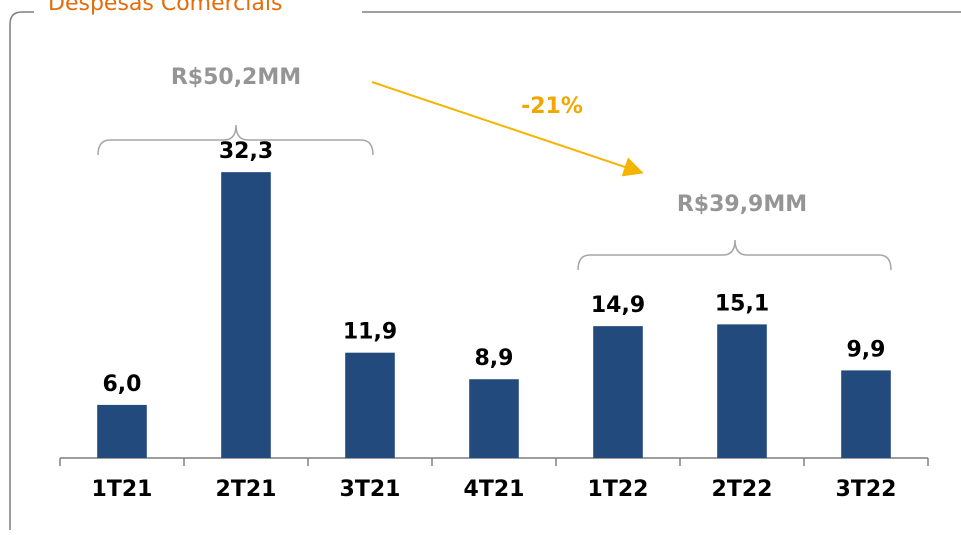  What do you see at coordinates (370, 489) in the screenshot?
I see `x-tick-label: 3T21` at bounding box center [370, 489].